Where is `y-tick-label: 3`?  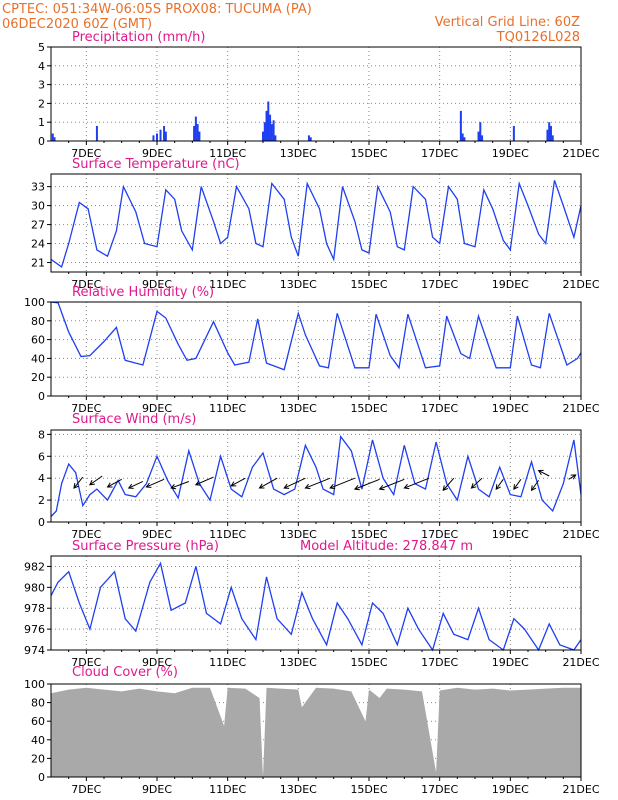 y-tick-label: 3 is located at coordinates (41, 85).